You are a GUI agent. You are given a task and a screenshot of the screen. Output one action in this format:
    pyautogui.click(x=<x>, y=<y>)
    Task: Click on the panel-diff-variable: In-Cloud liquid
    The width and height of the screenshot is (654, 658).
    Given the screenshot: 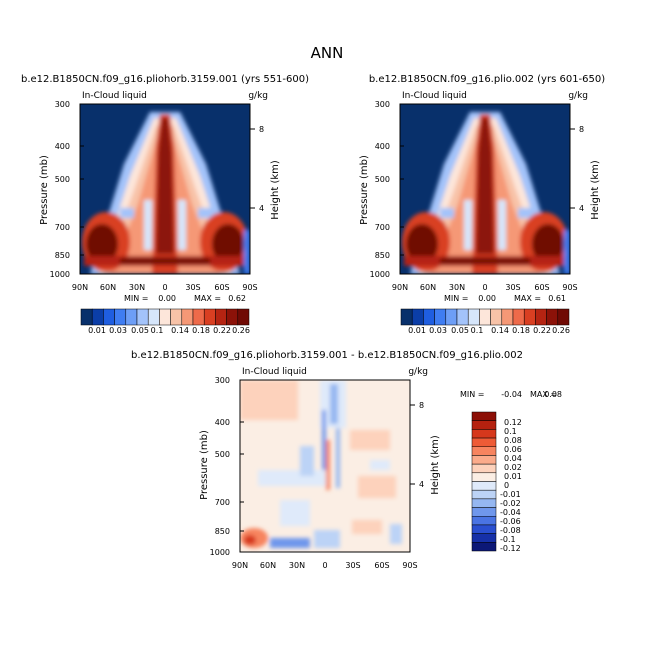 What is the action you would take?
    pyautogui.click(x=274, y=372)
    